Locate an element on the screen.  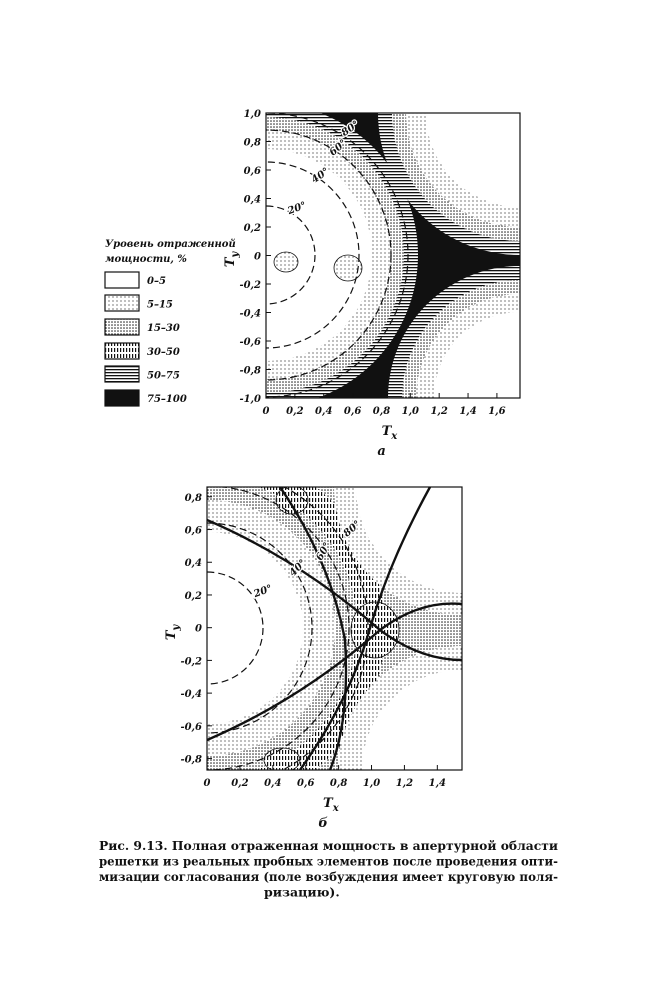
contour-map-b is located at coordinates (334, 628).